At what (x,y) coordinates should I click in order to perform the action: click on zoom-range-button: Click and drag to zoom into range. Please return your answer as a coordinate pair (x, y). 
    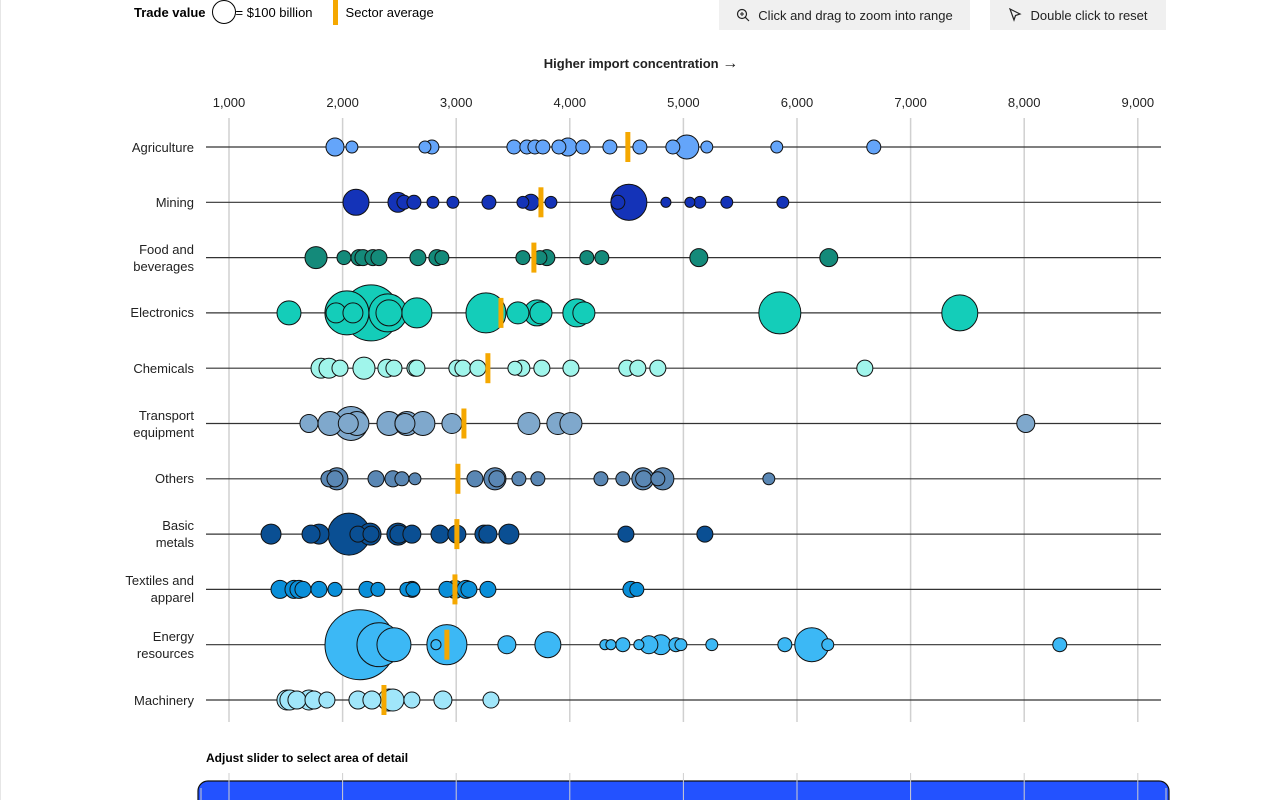
    Looking at the image, I should click on (844, 15).